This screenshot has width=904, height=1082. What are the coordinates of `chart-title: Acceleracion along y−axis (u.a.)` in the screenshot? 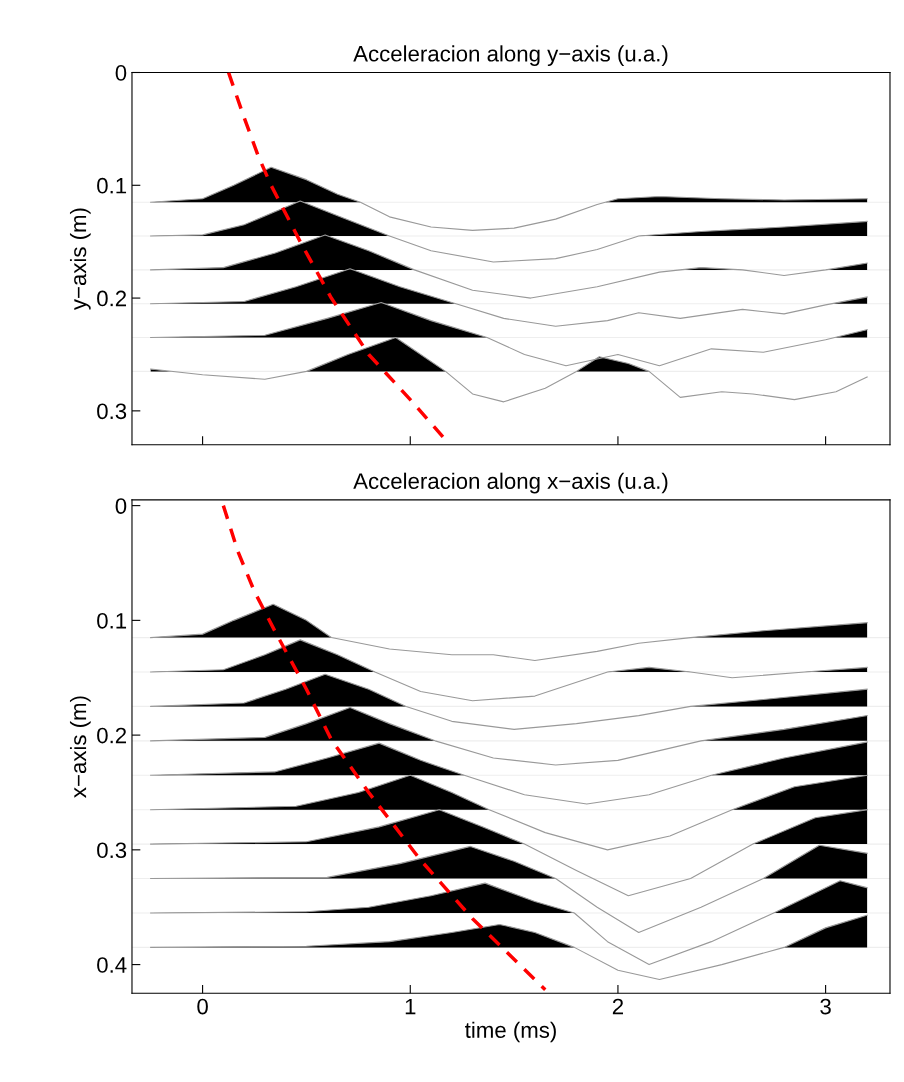 It's located at (510, 55).